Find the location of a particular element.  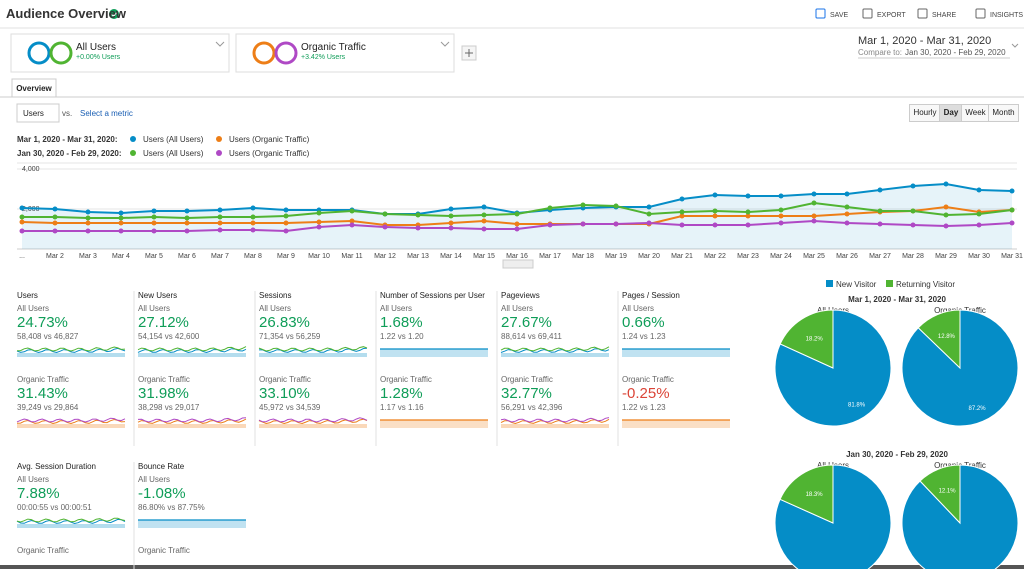

metric-select is located at coordinates (38, 113).